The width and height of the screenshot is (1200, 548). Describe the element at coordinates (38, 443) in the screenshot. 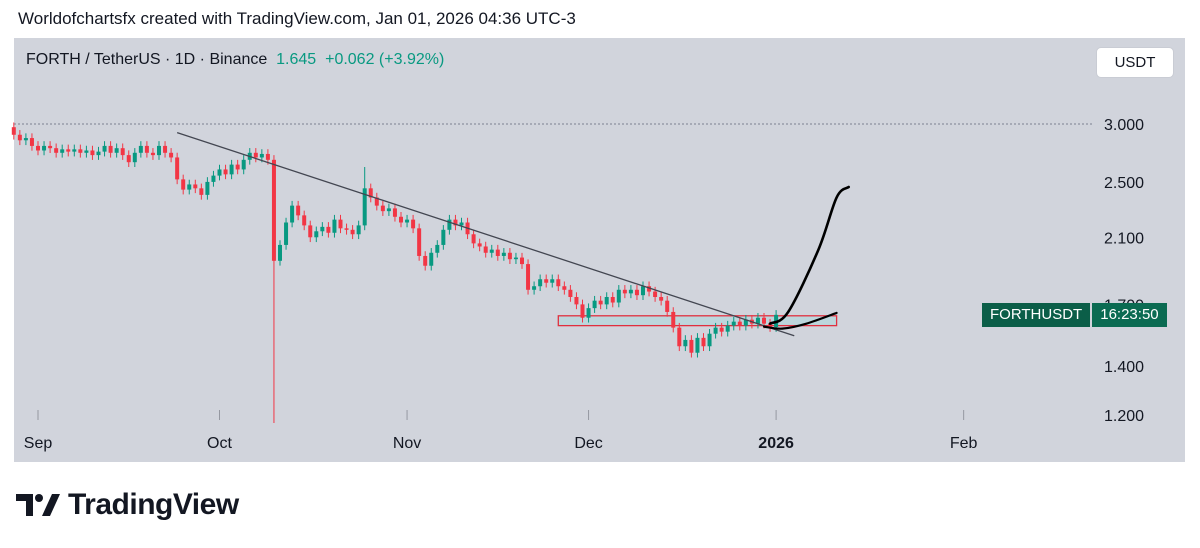

I see `time-axis-label: Sep` at that location.